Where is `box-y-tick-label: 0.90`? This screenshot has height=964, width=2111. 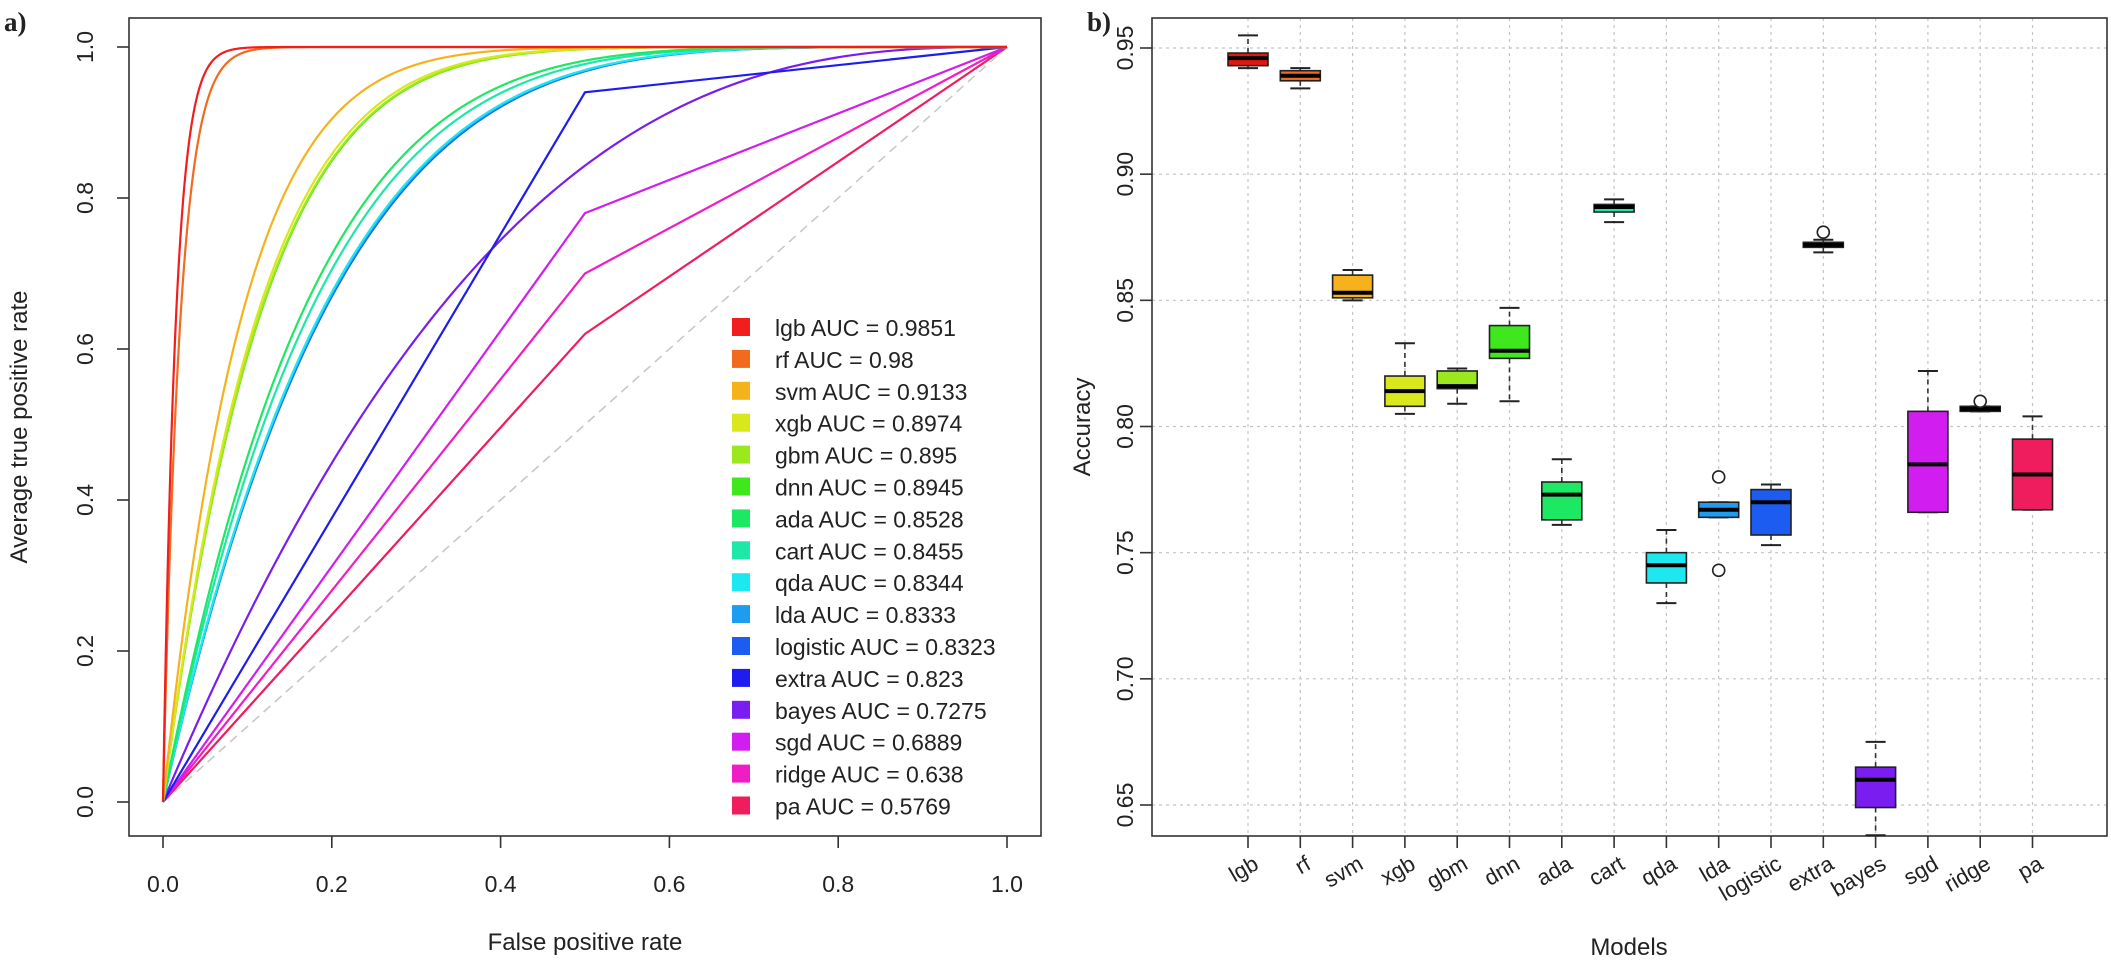
box-y-tick-label: 0.90 is located at coordinates (1125, 174).